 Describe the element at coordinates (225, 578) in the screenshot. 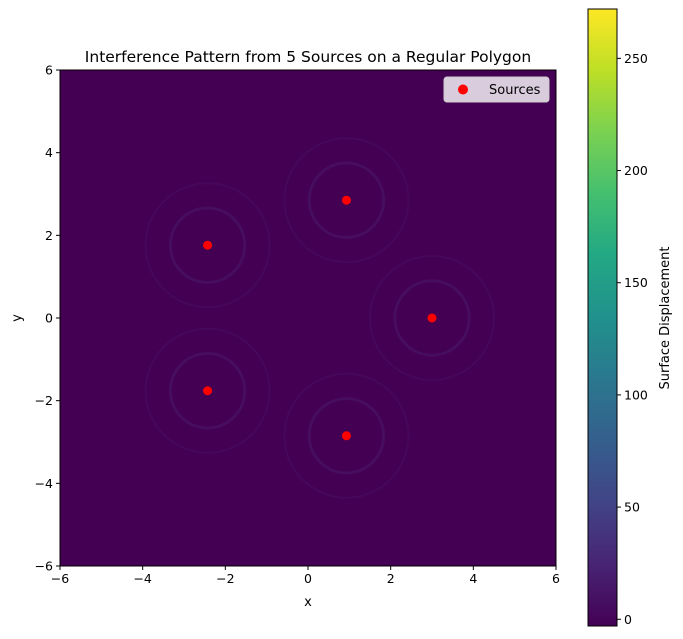

I see `x-tick-label: −2` at that location.